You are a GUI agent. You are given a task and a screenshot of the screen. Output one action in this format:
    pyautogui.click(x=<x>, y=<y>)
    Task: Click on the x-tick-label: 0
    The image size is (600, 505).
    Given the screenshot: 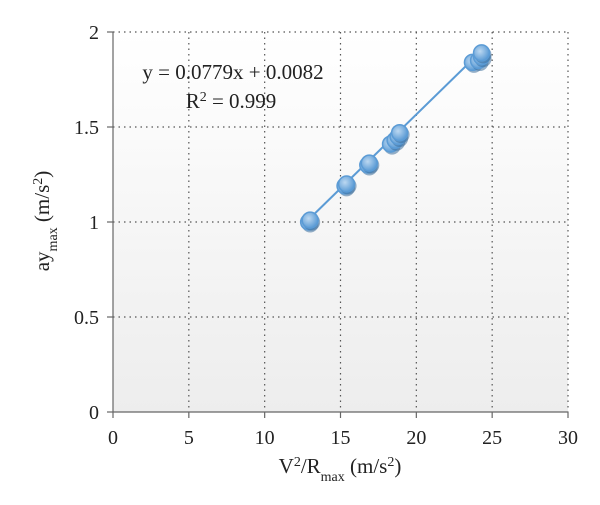 What is the action you would take?
    pyautogui.click(x=113, y=438)
    